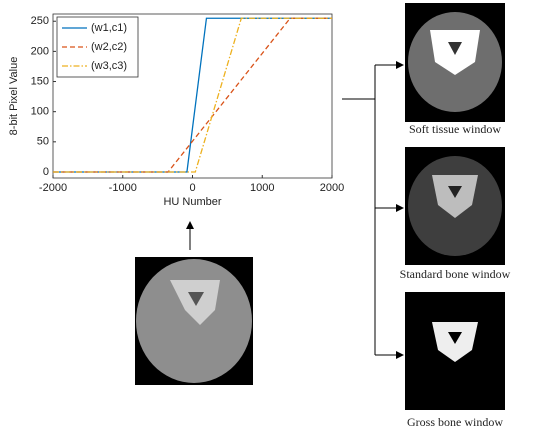 This screenshot has width=542, height=438. I want to click on y-tick-label: 0, so click(46, 172).